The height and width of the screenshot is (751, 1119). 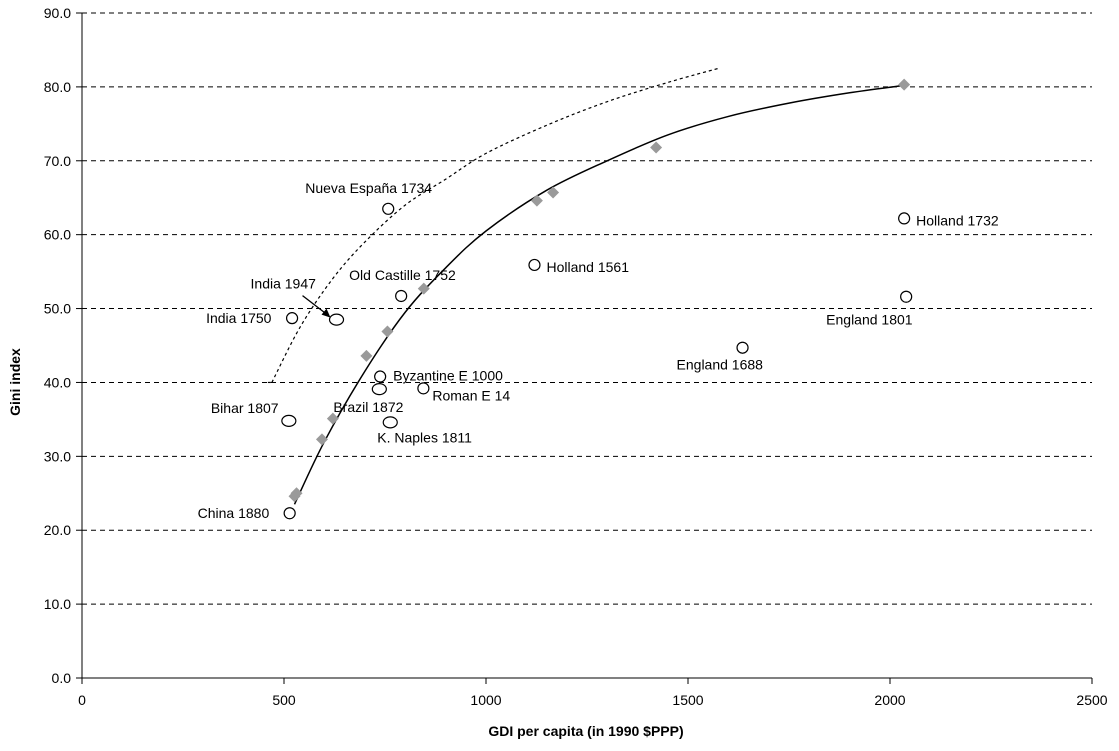 I want to click on x-tick-label: 2000, so click(x=889, y=700).